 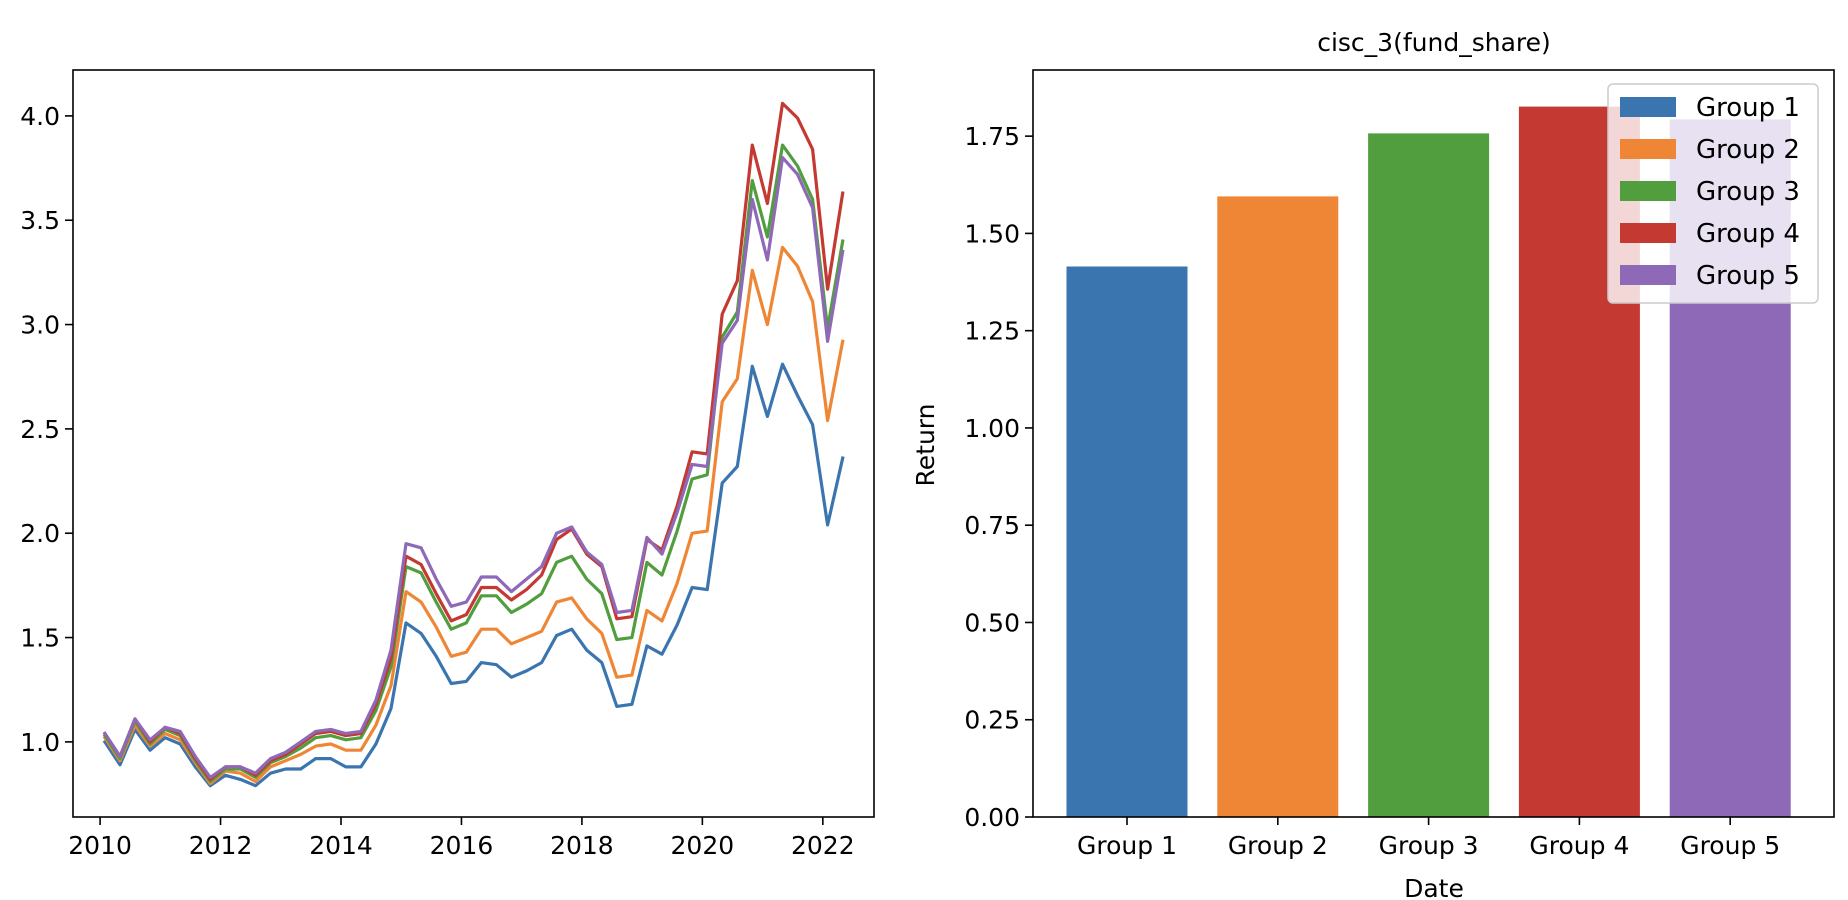 I want to click on y-tick-label: 0.50, so click(x=992, y=622).